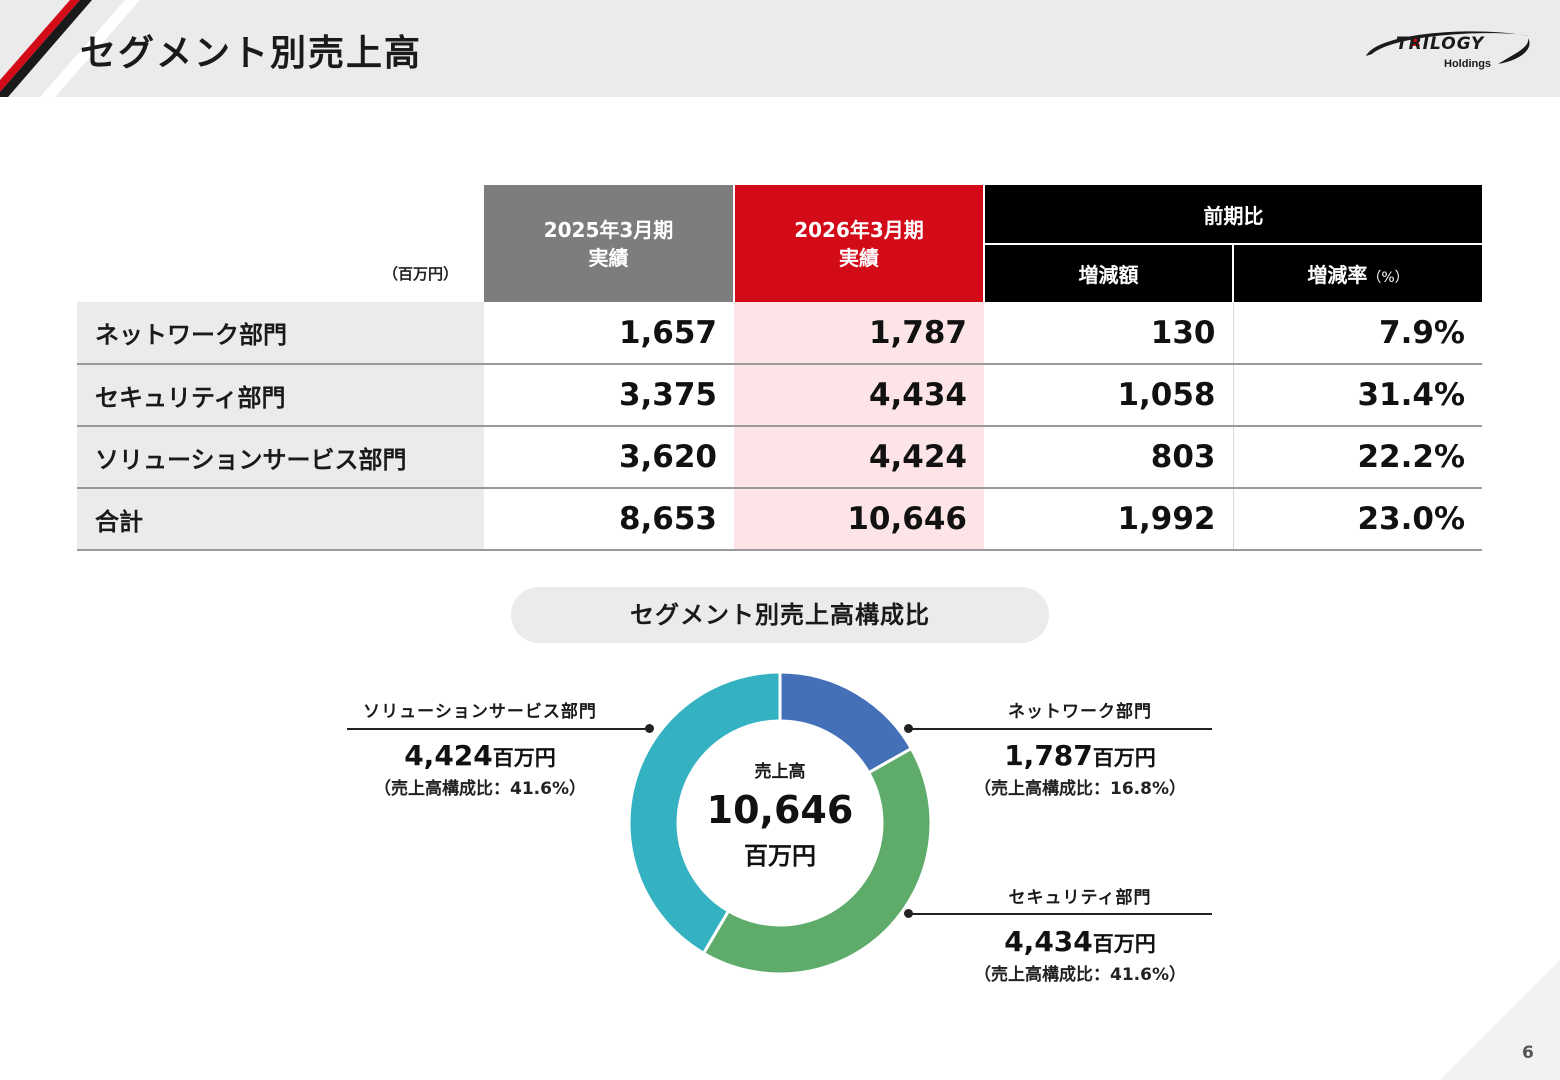  Describe the element at coordinates (1109, 333) in the screenshot. I see `change-amount-value: 130` at that location.